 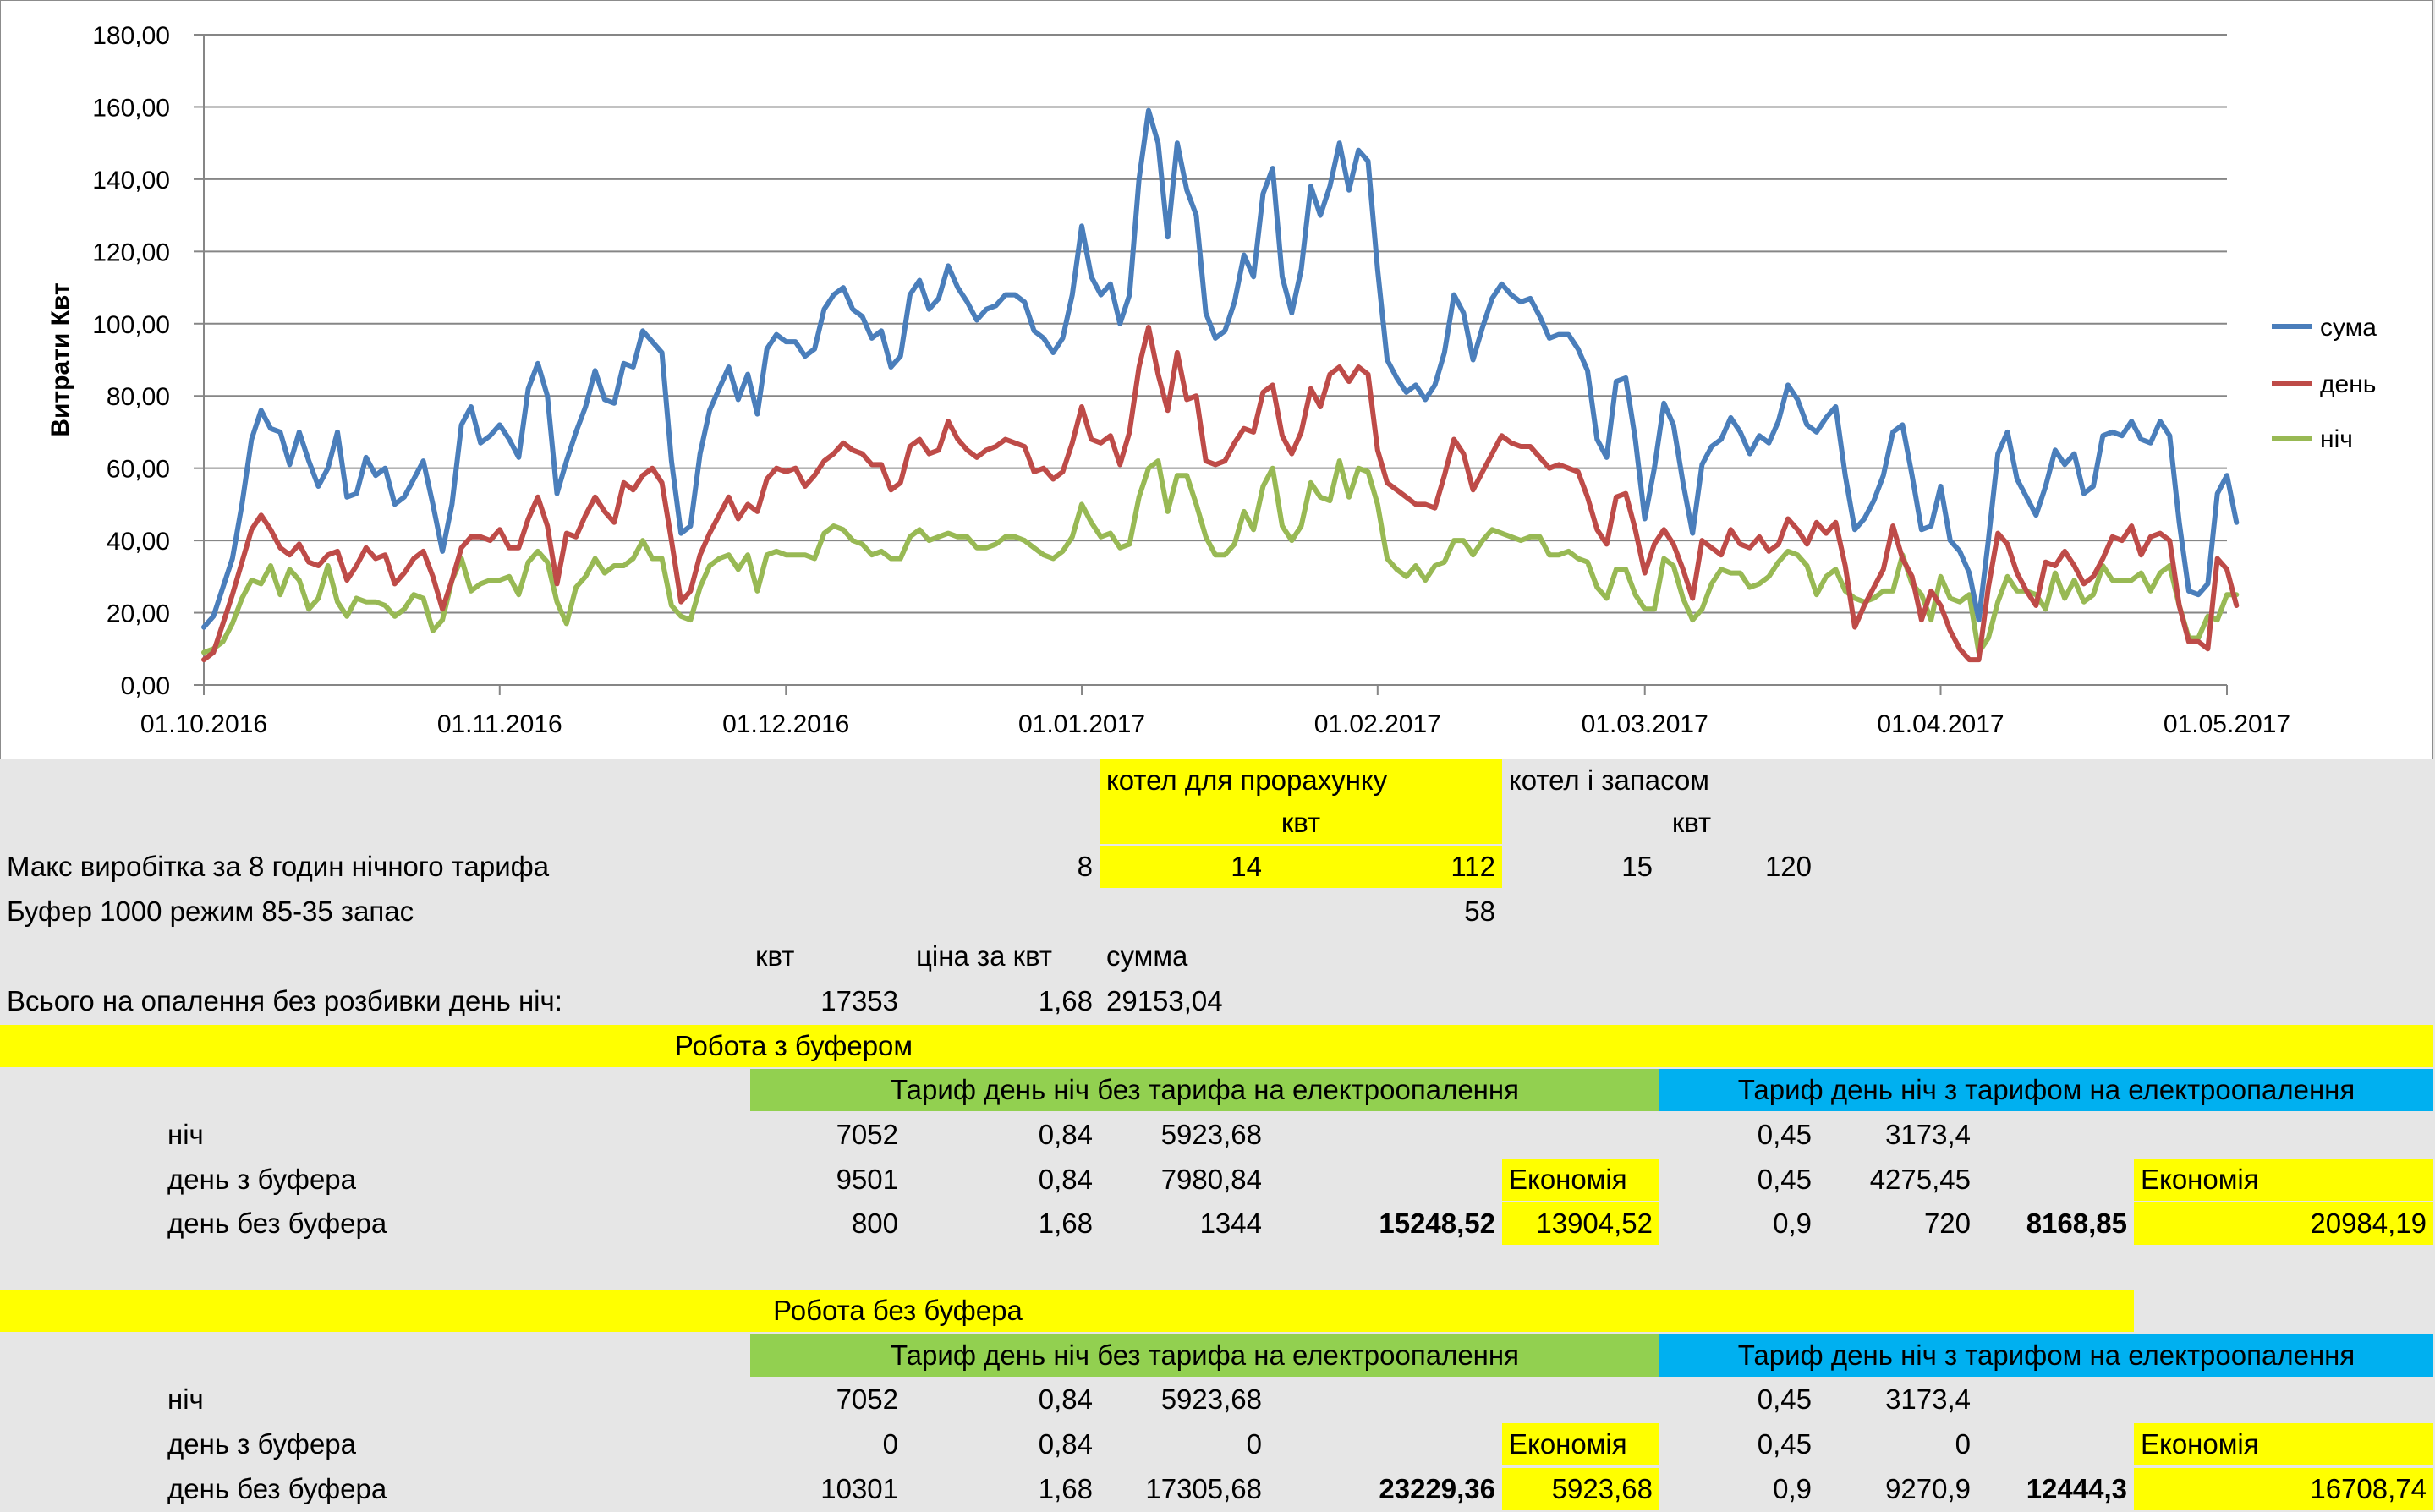 What do you see at coordinates (203, 724) in the screenshot?
I see `x-tick-label: 01.10.2016` at bounding box center [203, 724].